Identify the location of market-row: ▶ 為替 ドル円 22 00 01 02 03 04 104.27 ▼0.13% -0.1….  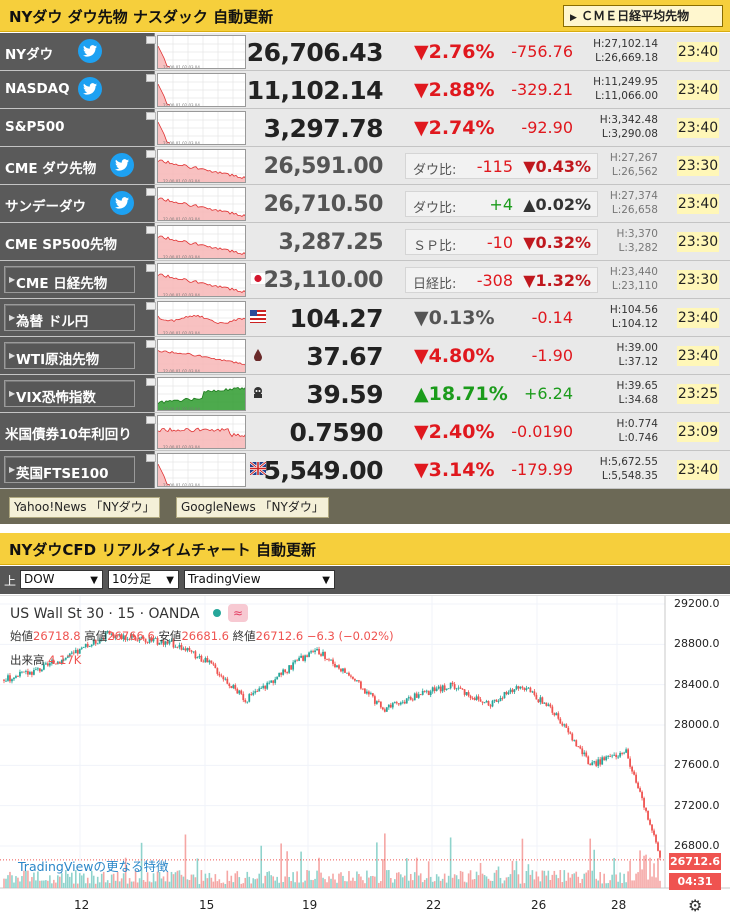
(365, 318).